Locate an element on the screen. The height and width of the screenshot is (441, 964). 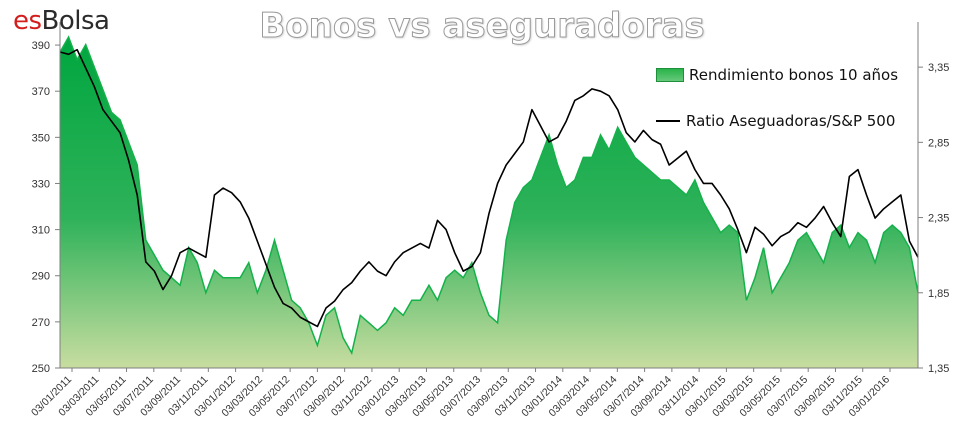
legend-label-bonds: Rendimiento bonos 10 años is located at coordinates (794, 75).